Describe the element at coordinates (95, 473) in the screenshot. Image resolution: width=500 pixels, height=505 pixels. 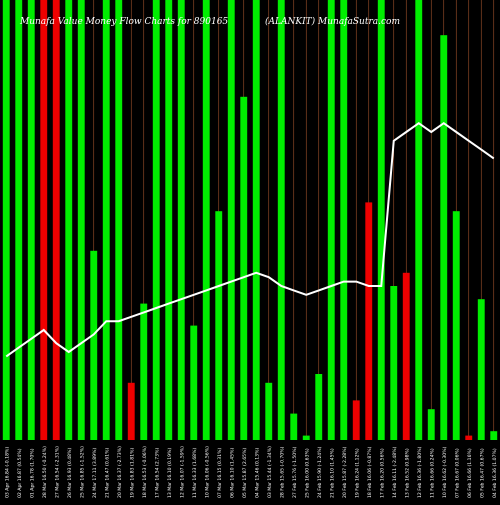
I see `x-tick-label: 24 Mar 17.11 (3.89%)` at that location.